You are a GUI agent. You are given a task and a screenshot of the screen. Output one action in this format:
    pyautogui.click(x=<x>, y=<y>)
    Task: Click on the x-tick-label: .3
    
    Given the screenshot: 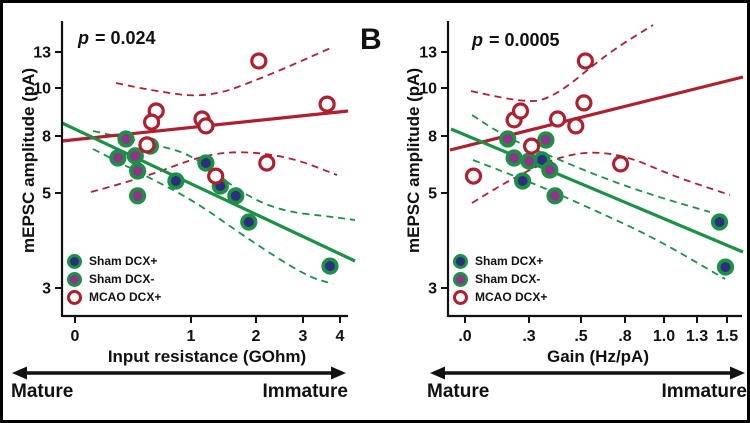 What is the action you would take?
    pyautogui.click(x=528, y=336)
    